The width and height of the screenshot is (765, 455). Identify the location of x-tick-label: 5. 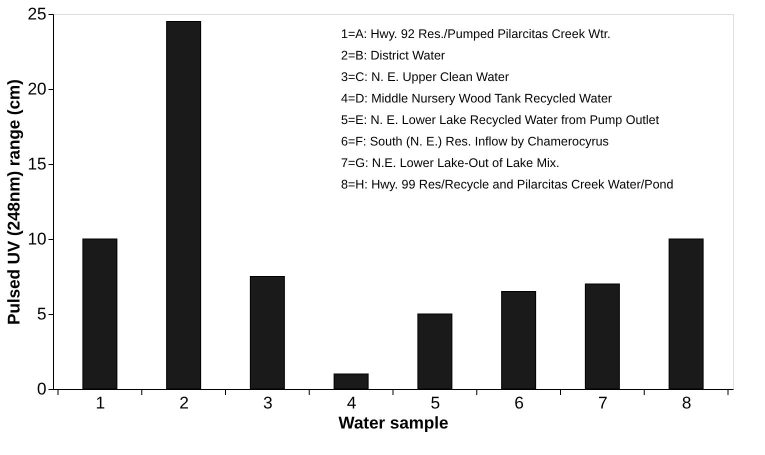
(435, 403).